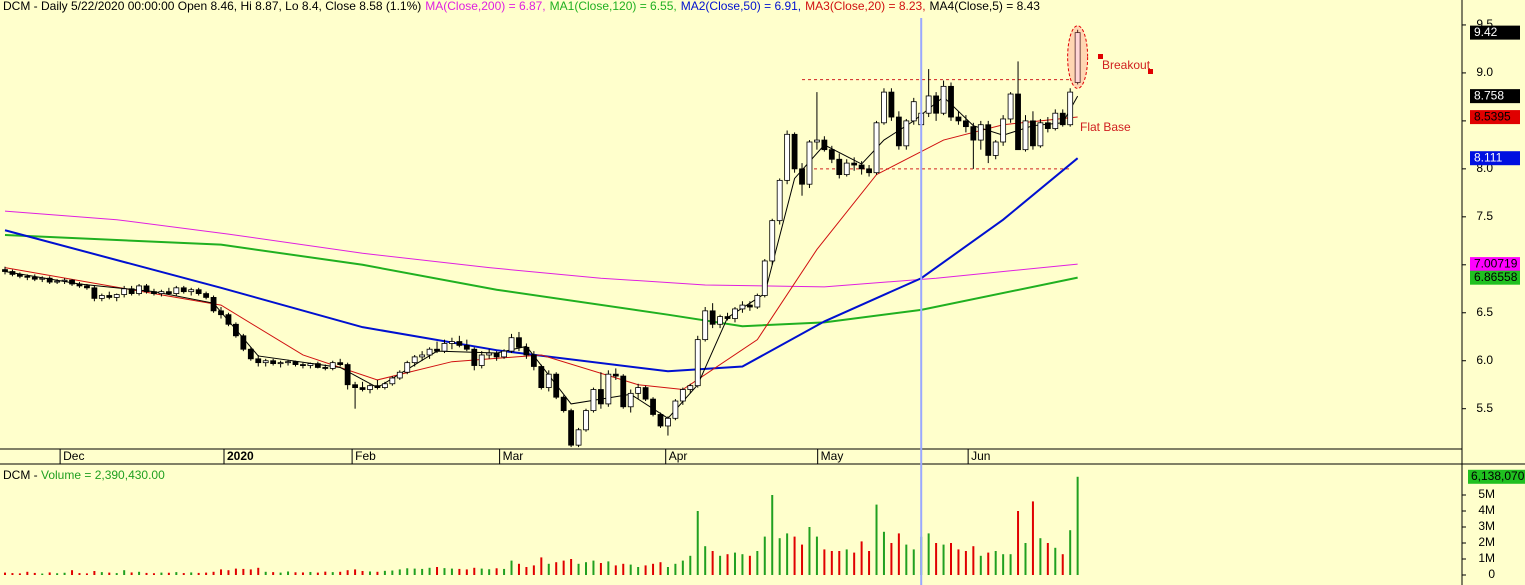 Image resolution: width=1525 pixels, height=585 pixels. Describe the element at coordinates (1491, 574) in the screenshot. I see `y-tick-label: 0` at that location.